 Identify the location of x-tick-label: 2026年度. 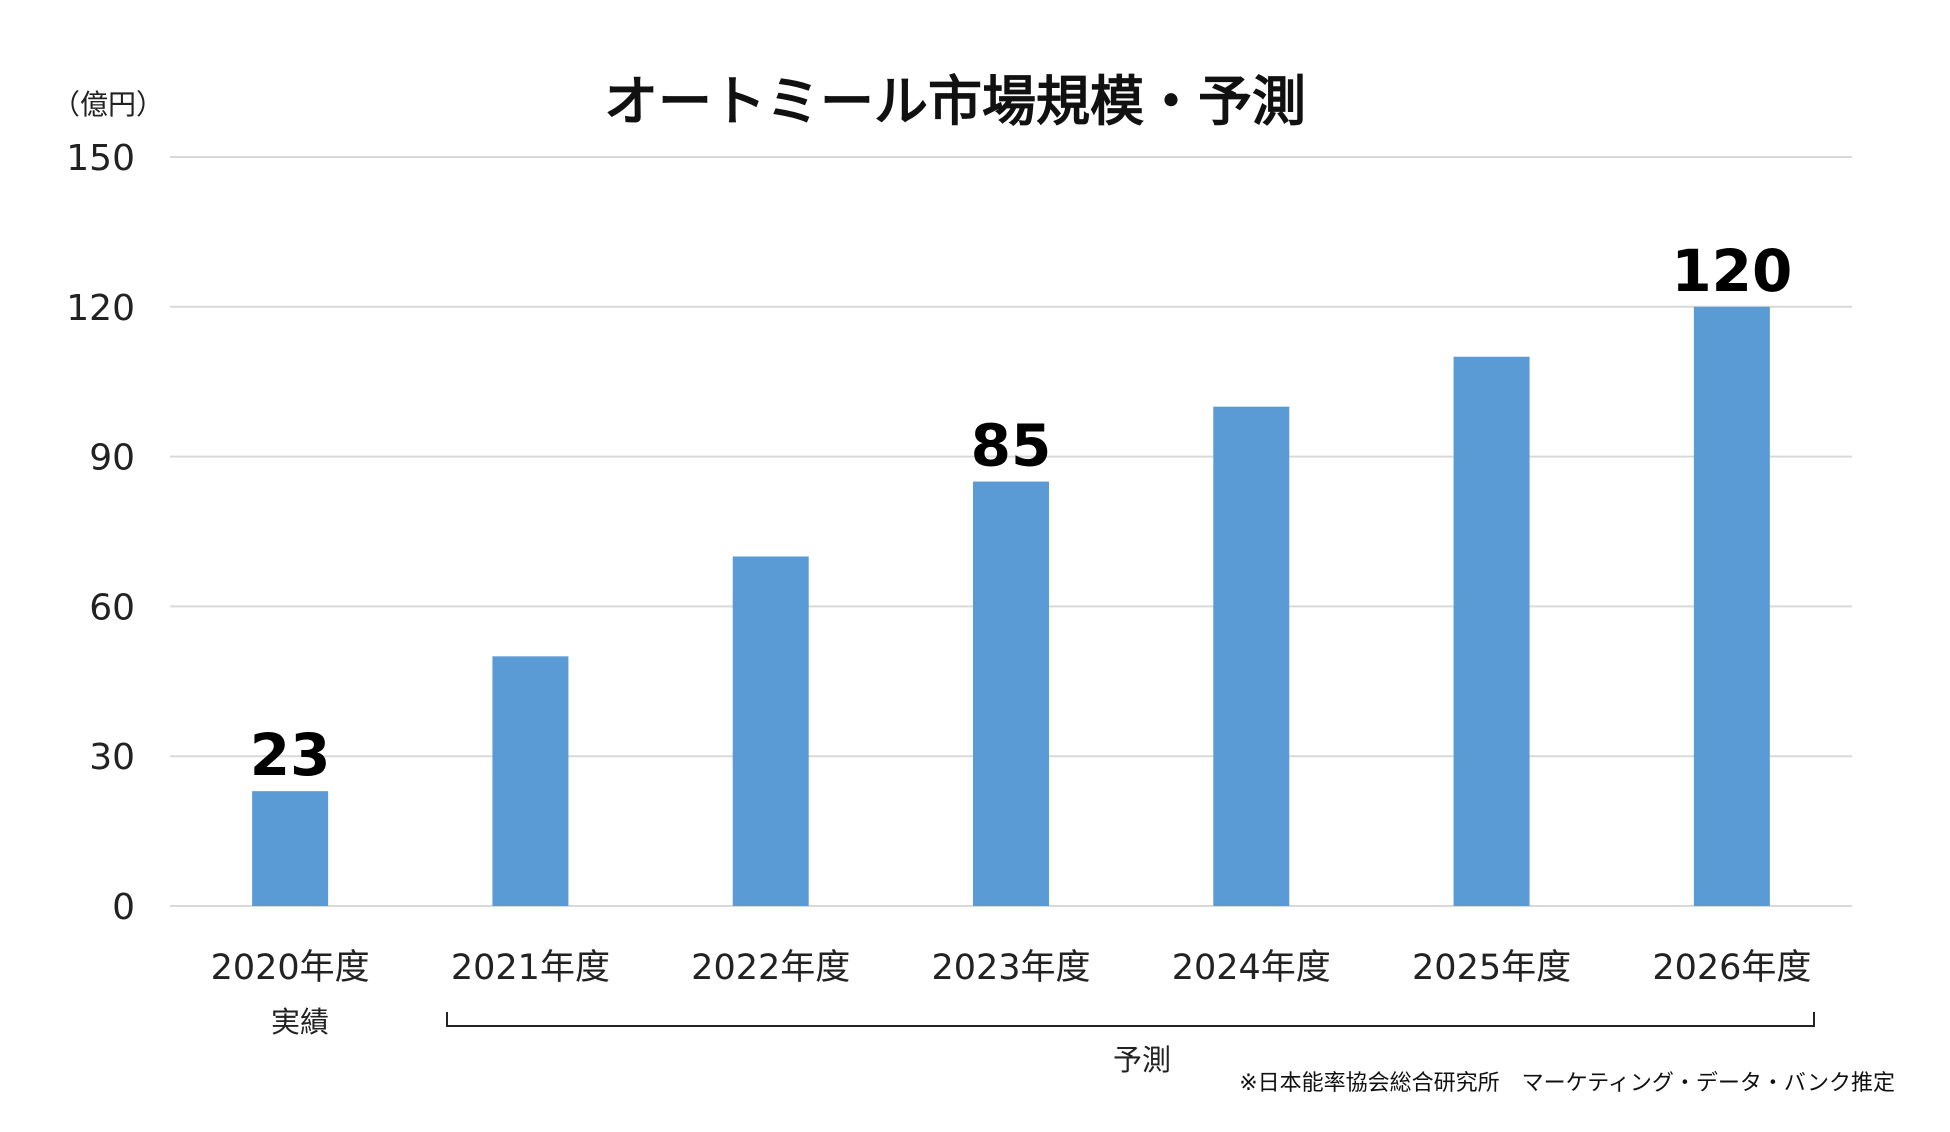
(1731, 968).